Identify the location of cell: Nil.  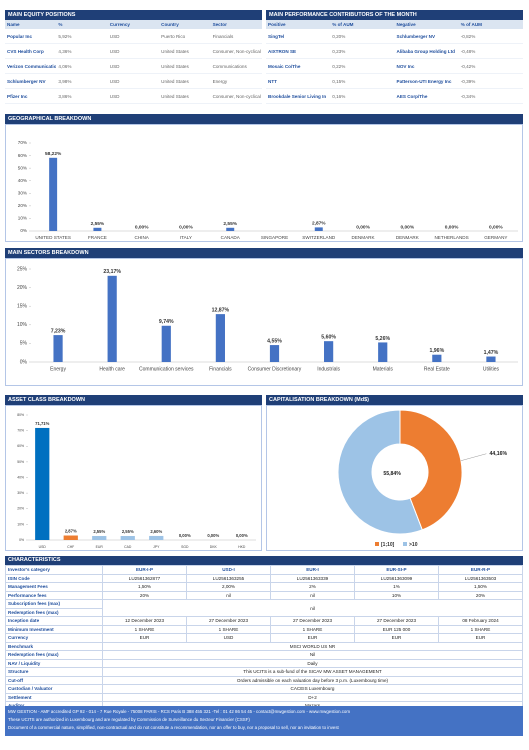
(312, 655).